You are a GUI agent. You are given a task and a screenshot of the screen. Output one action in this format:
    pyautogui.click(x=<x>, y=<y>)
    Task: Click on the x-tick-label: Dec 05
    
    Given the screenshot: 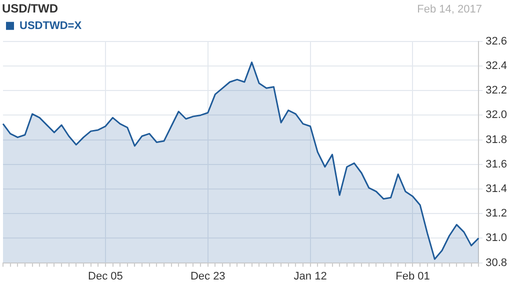 What is the action you would take?
    pyautogui.click(x=105, y=276)
    